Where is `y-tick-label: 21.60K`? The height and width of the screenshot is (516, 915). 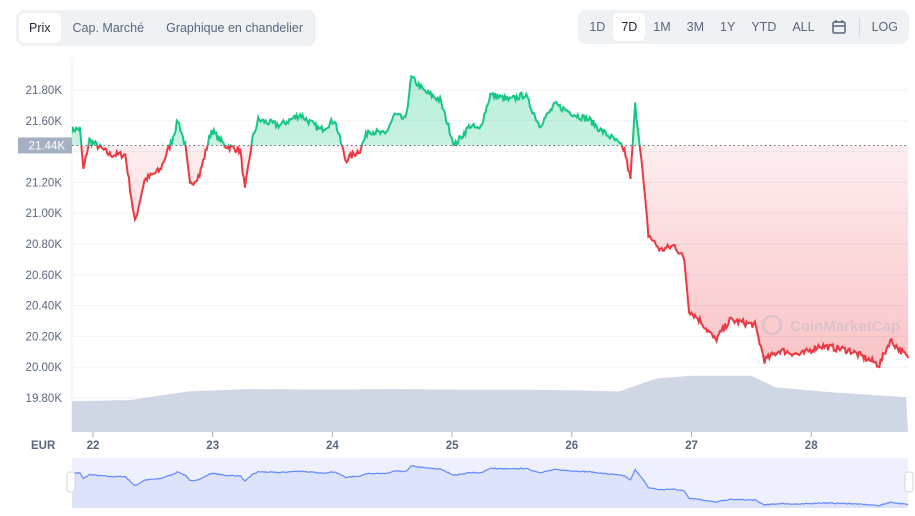
y-tick-label: 21.60K is located at coordinates (44, 122).